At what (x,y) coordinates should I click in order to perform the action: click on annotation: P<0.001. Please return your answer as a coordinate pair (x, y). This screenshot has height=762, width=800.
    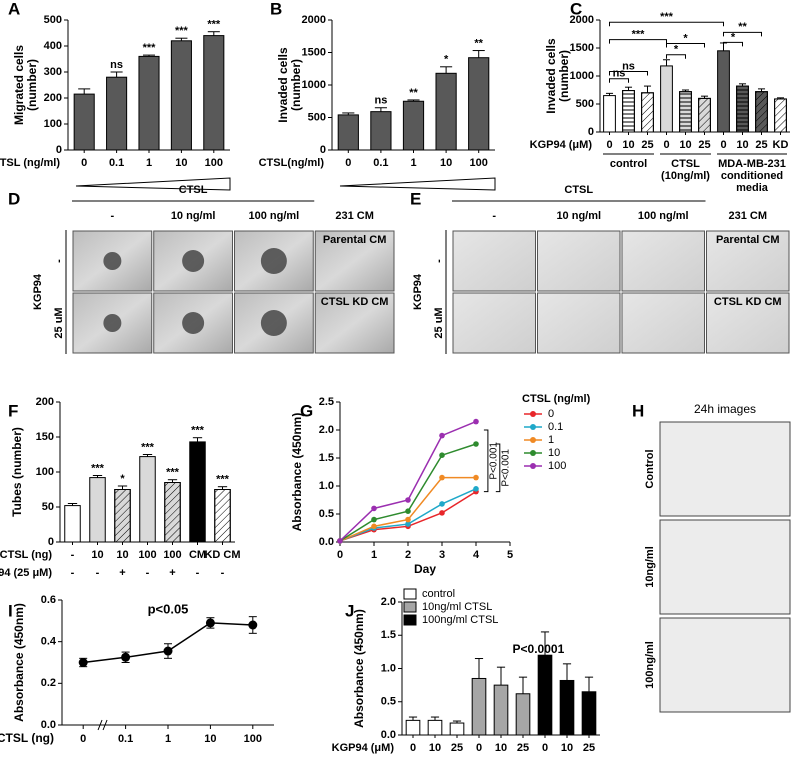
    Looking at the image, I should click on (505, 468).